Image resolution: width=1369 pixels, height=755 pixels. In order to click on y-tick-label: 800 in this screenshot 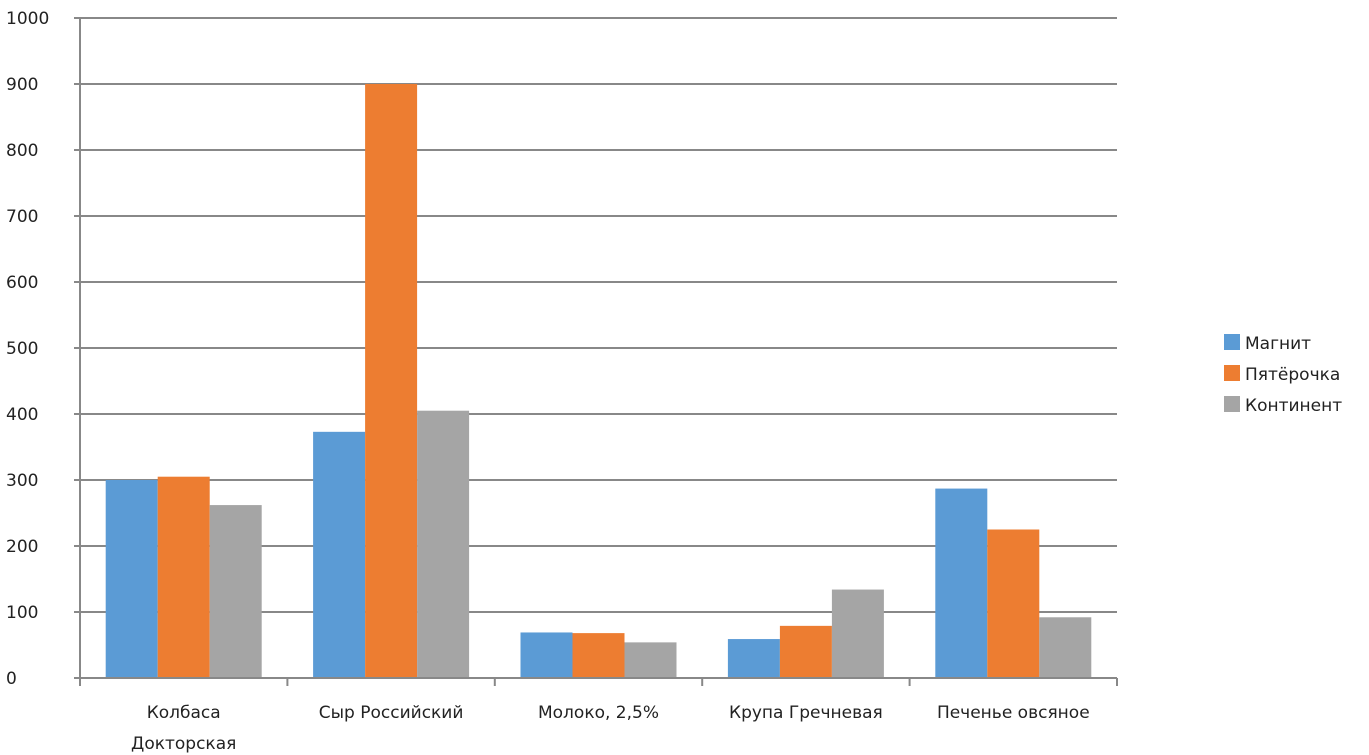, I will do `click(22, 151)`.